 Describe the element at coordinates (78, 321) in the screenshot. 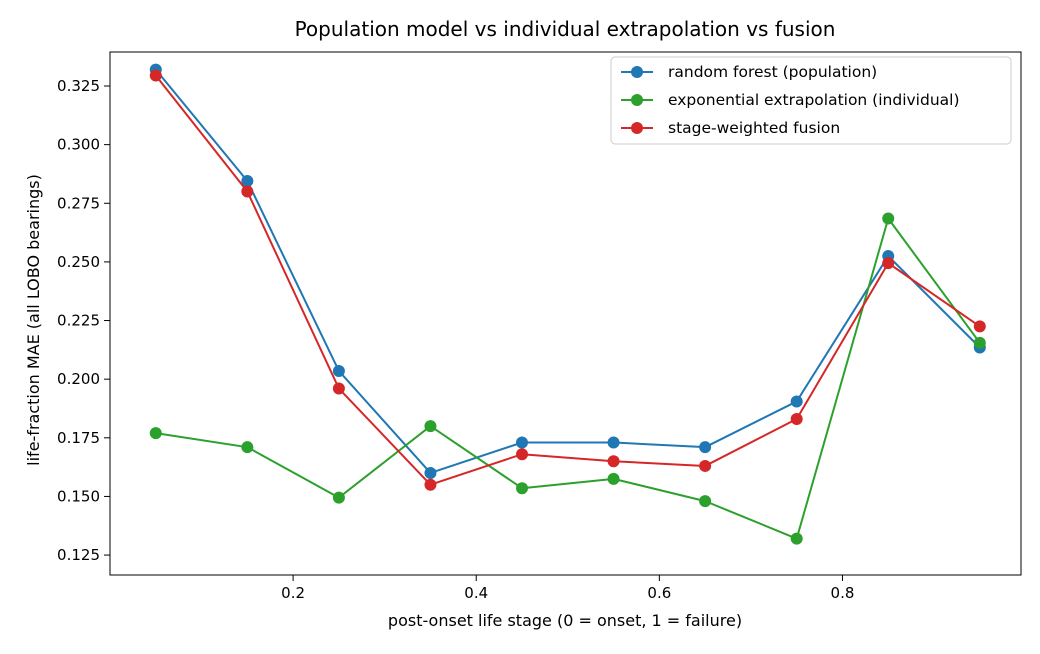

I see `y-tick-label: 0.225` at that location.